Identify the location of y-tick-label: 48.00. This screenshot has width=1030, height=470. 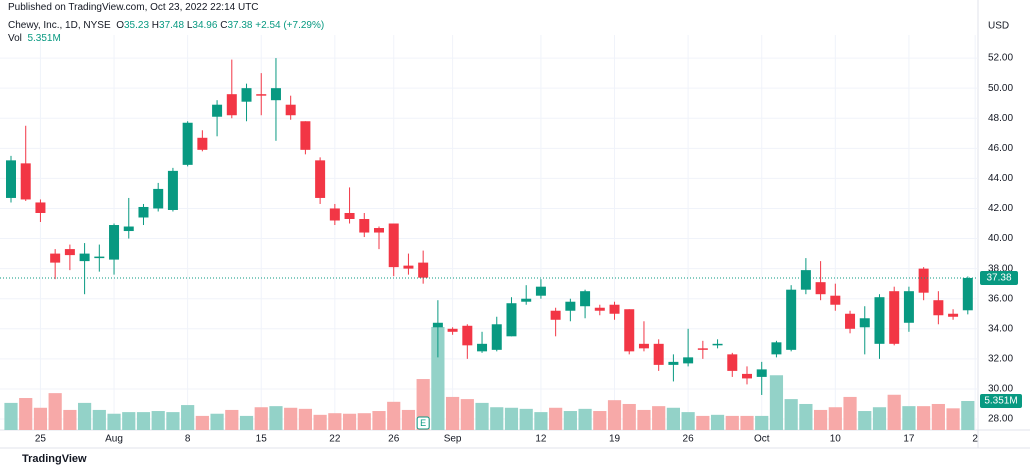
(1000, 118).